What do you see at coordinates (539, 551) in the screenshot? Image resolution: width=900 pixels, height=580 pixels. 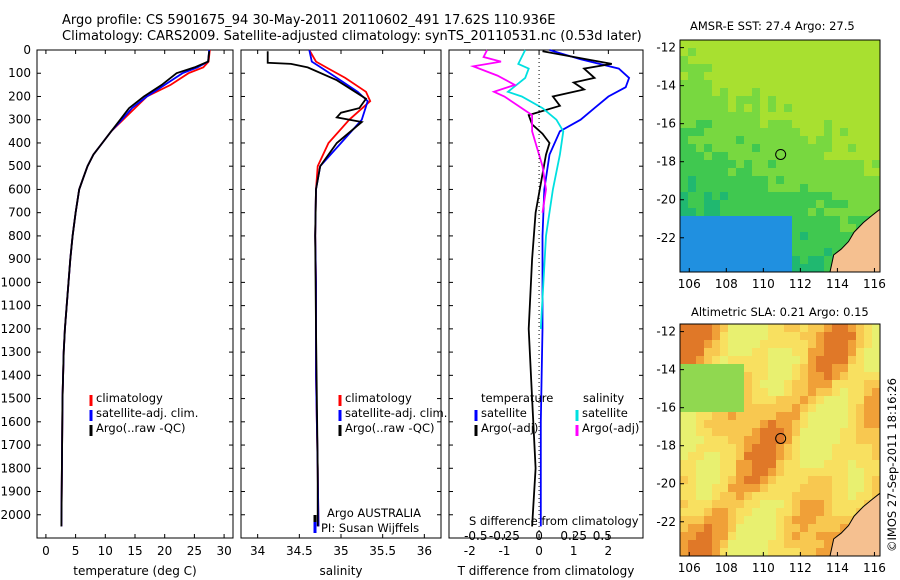 I see `x-tick-label: 0` at bounding box center [539, 551].